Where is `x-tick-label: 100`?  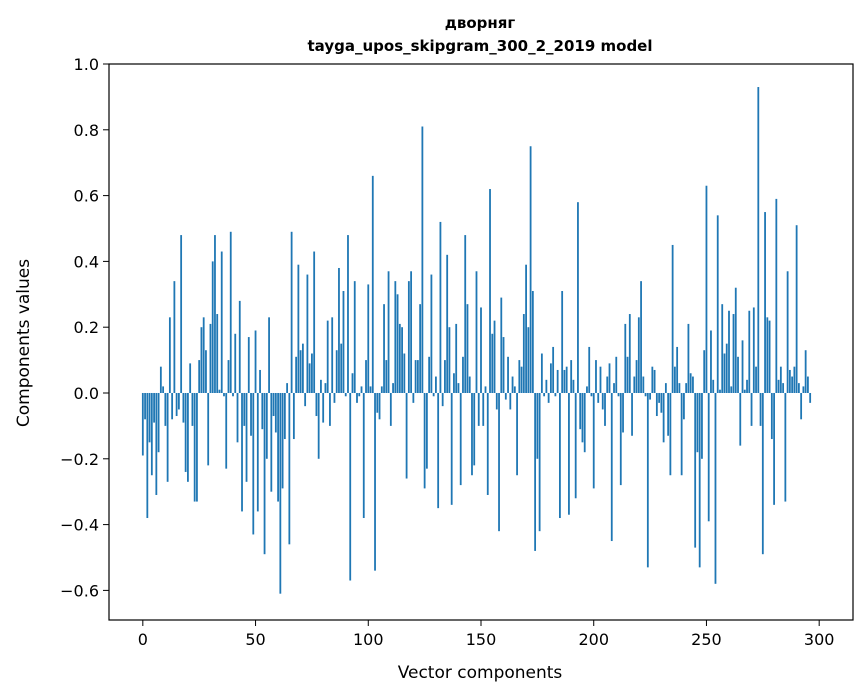 x-tick-label: 100 is located at coordinates (368, 639).